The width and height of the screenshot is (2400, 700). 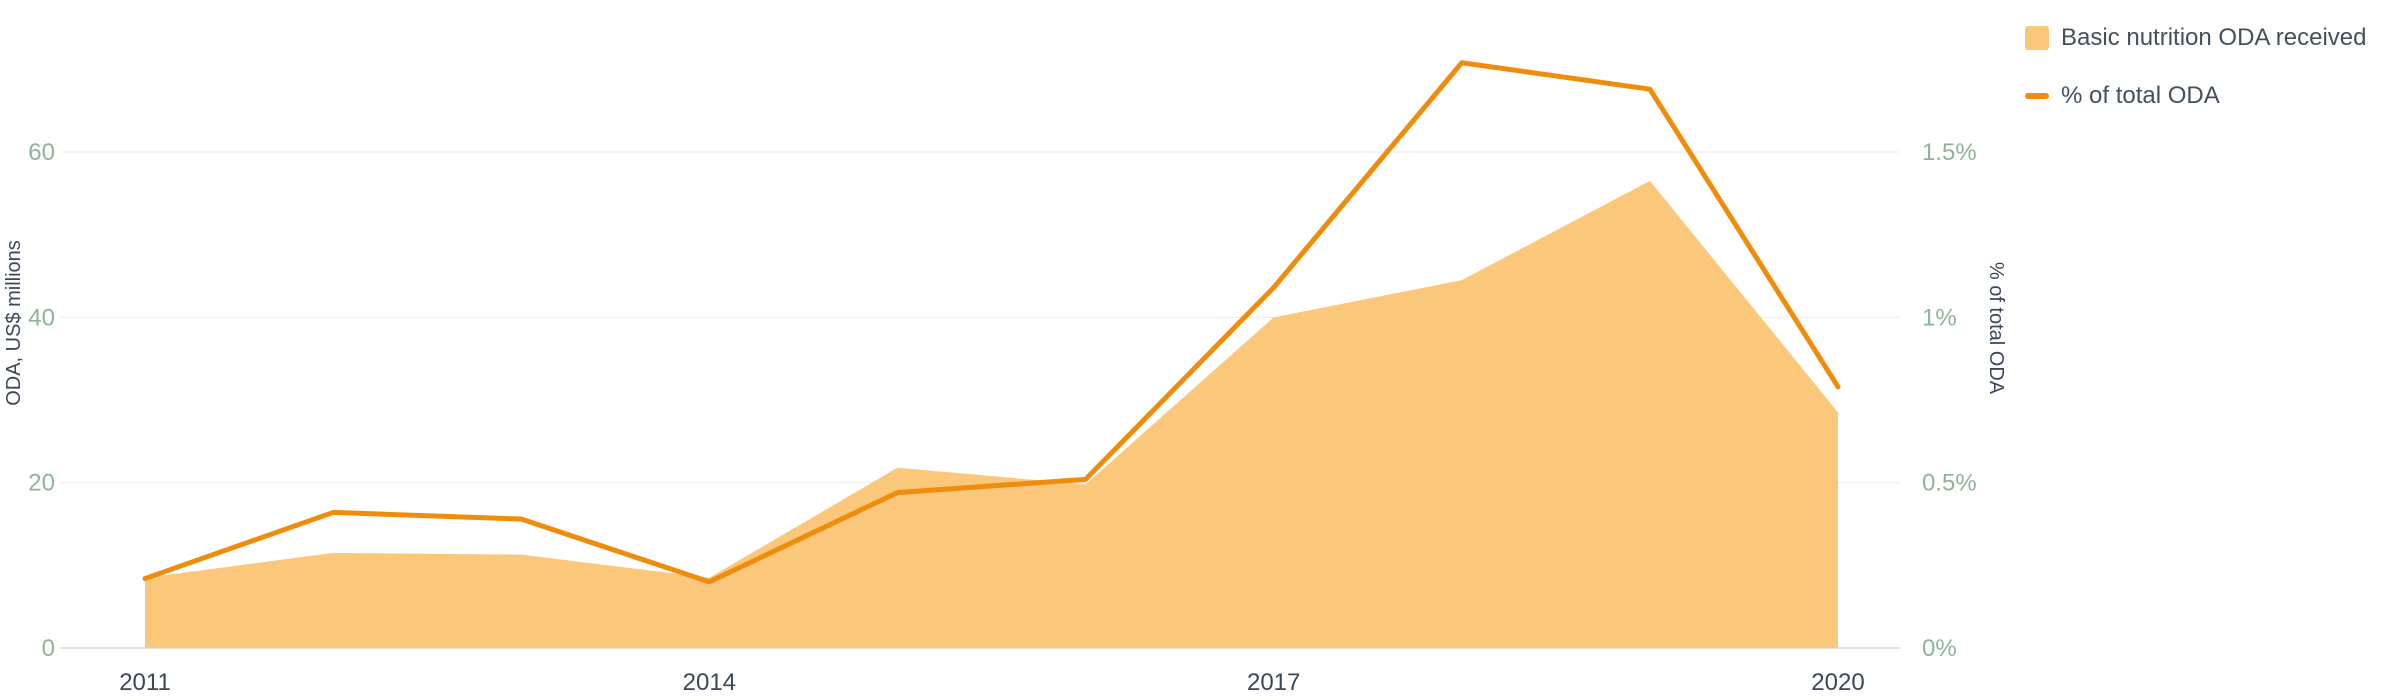 I want to click on x-axis-ticks: 2011 2014 2017 2020, so click(x=992, y=682).